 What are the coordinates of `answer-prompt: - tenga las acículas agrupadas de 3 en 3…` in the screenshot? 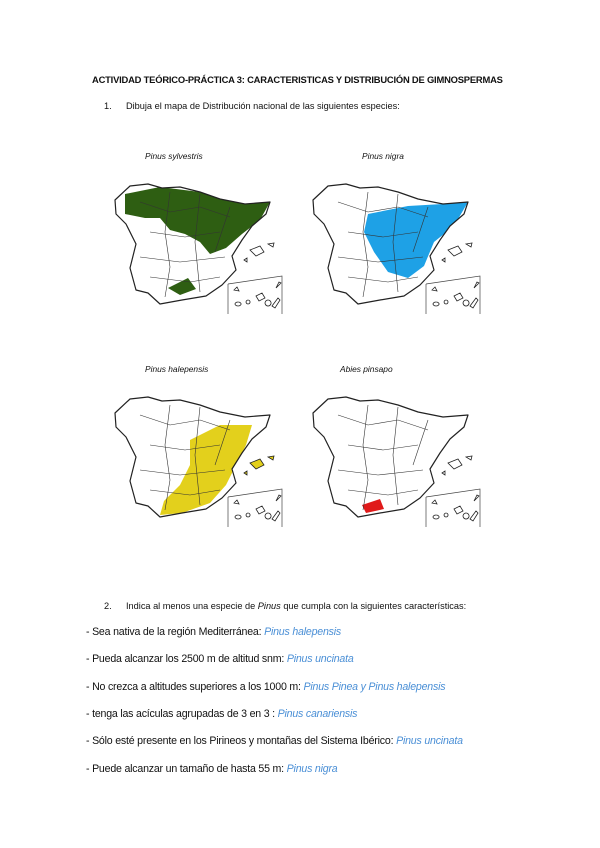 It's located at (182, 713).